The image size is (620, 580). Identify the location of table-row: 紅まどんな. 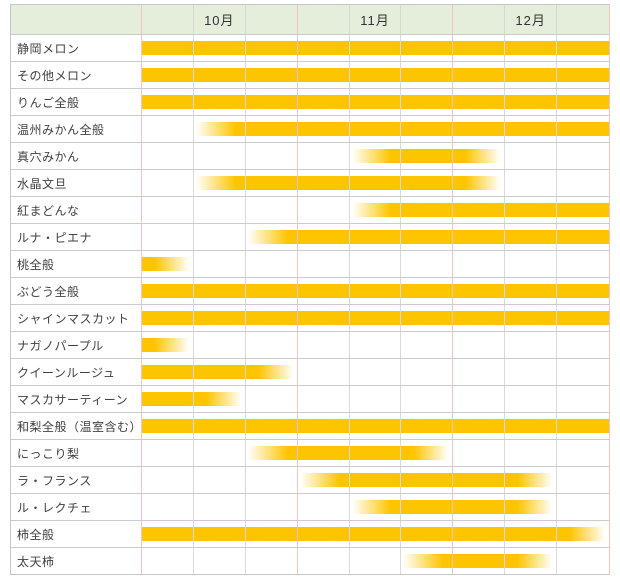
(310, 210).